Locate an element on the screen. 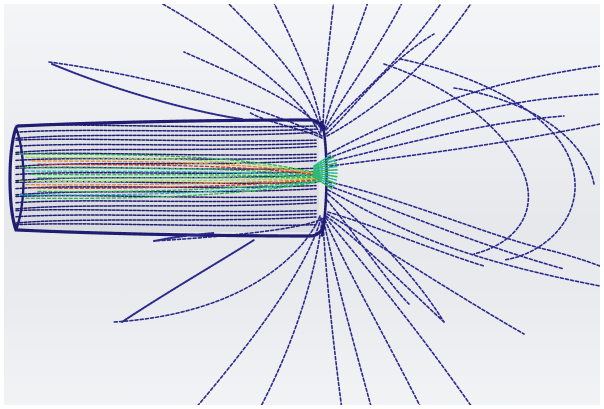 This screenshot has width=604, height=409. tube-wall-bottom is located at coordinates (171, 229).